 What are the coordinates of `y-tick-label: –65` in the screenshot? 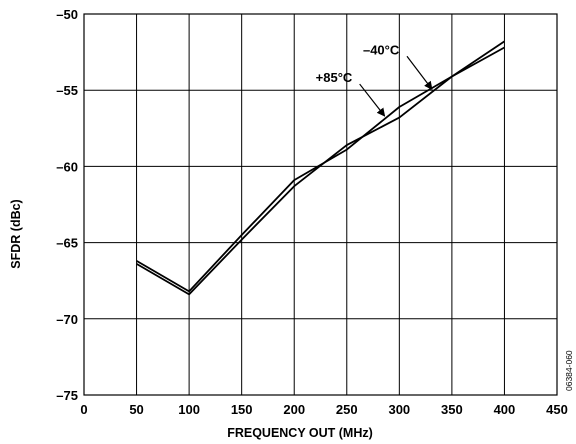 It's located at (67, 243).